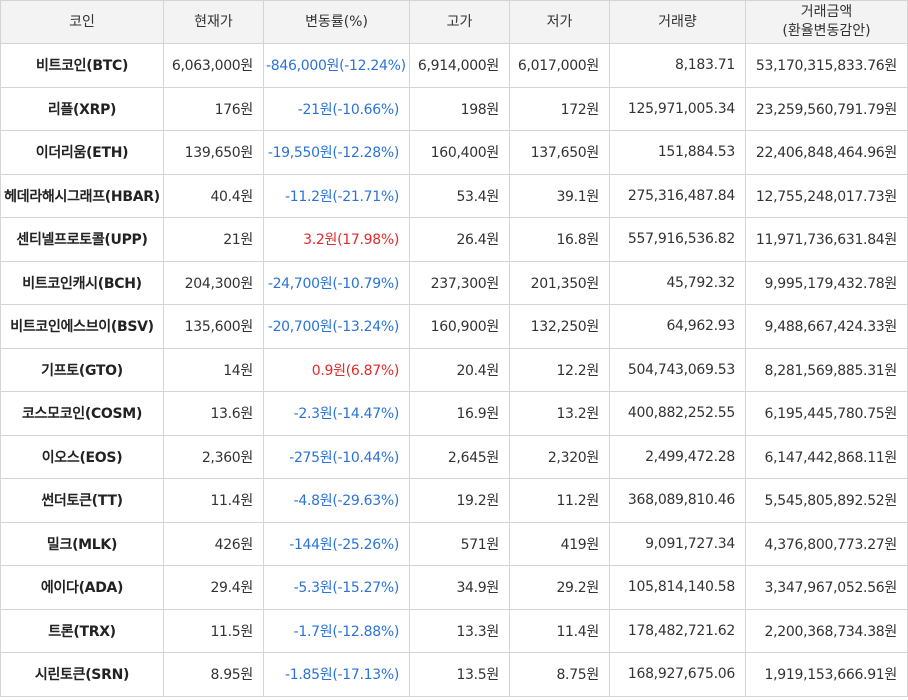 This screenshot has height=700, width=908. Describe the element at coordinates (82, 282) in the screenshot. I see `coin-name: 비트코인캐시(BCH)` at that location.